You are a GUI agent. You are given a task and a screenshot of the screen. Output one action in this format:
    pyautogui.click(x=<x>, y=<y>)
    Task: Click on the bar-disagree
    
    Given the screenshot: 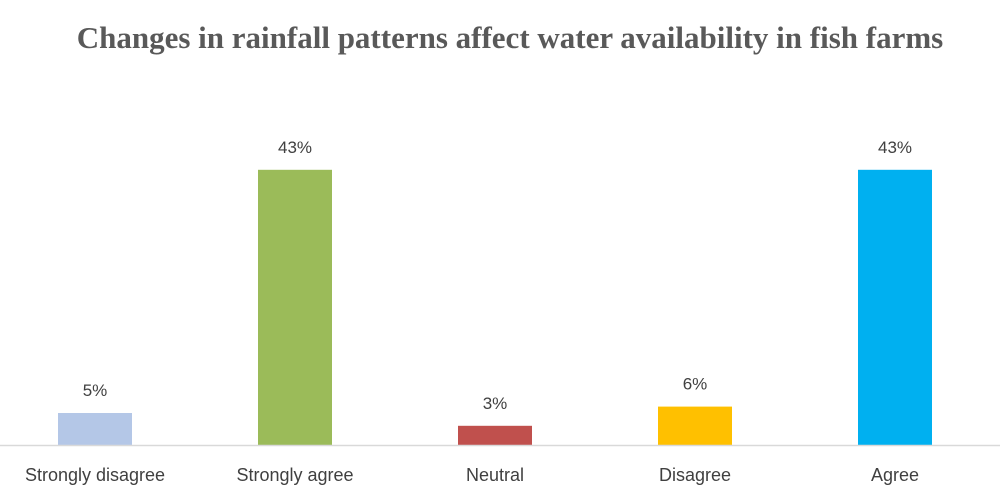 What is the action you would take?
    pyautogui.click(x=695, y=425)
    